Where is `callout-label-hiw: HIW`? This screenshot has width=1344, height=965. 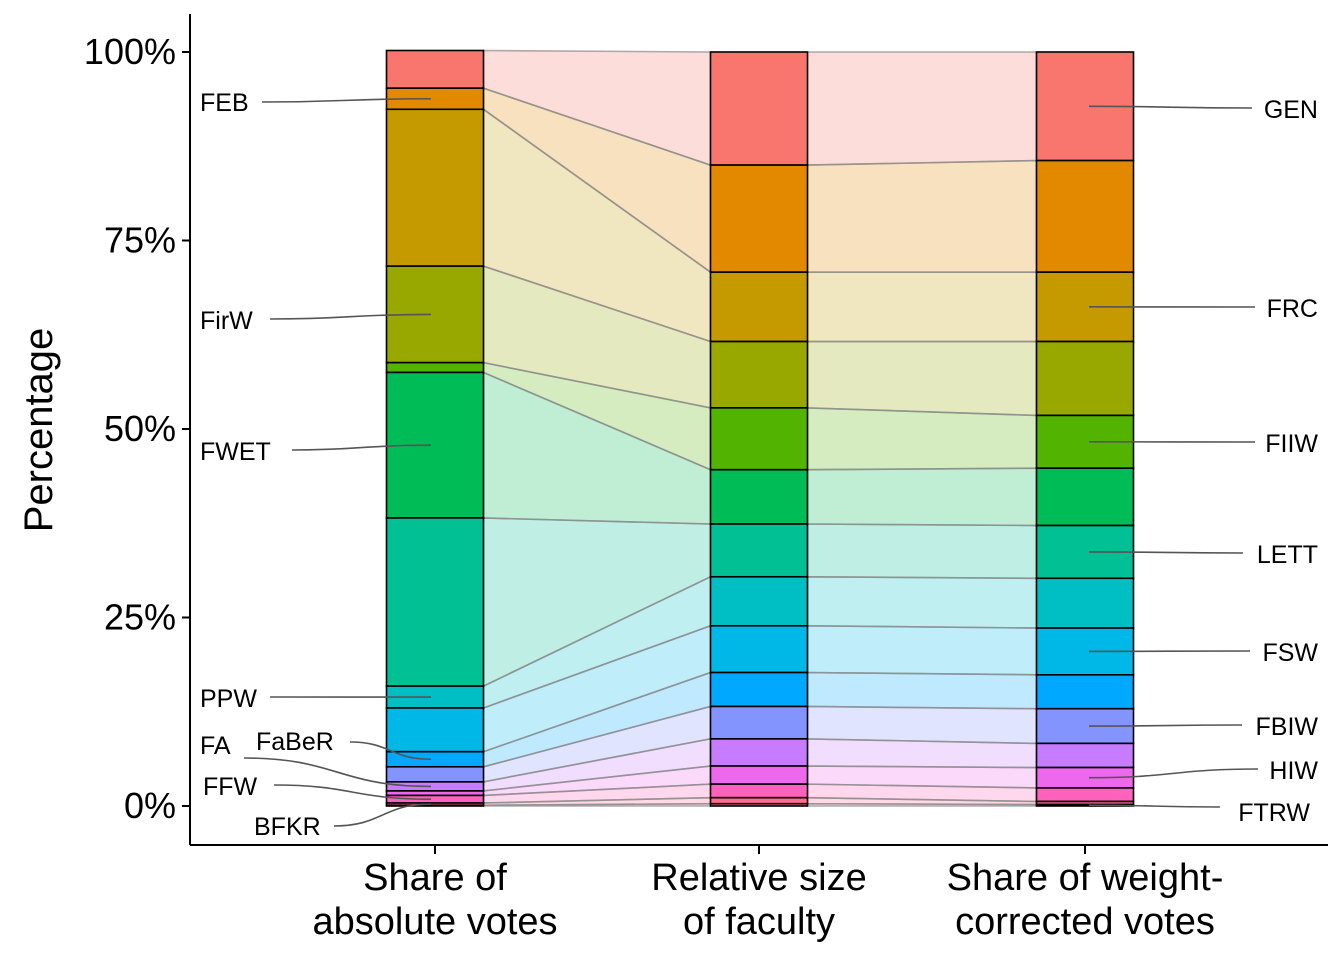
callout-label-hiw: HIW is located at coordinates (1293, 771).